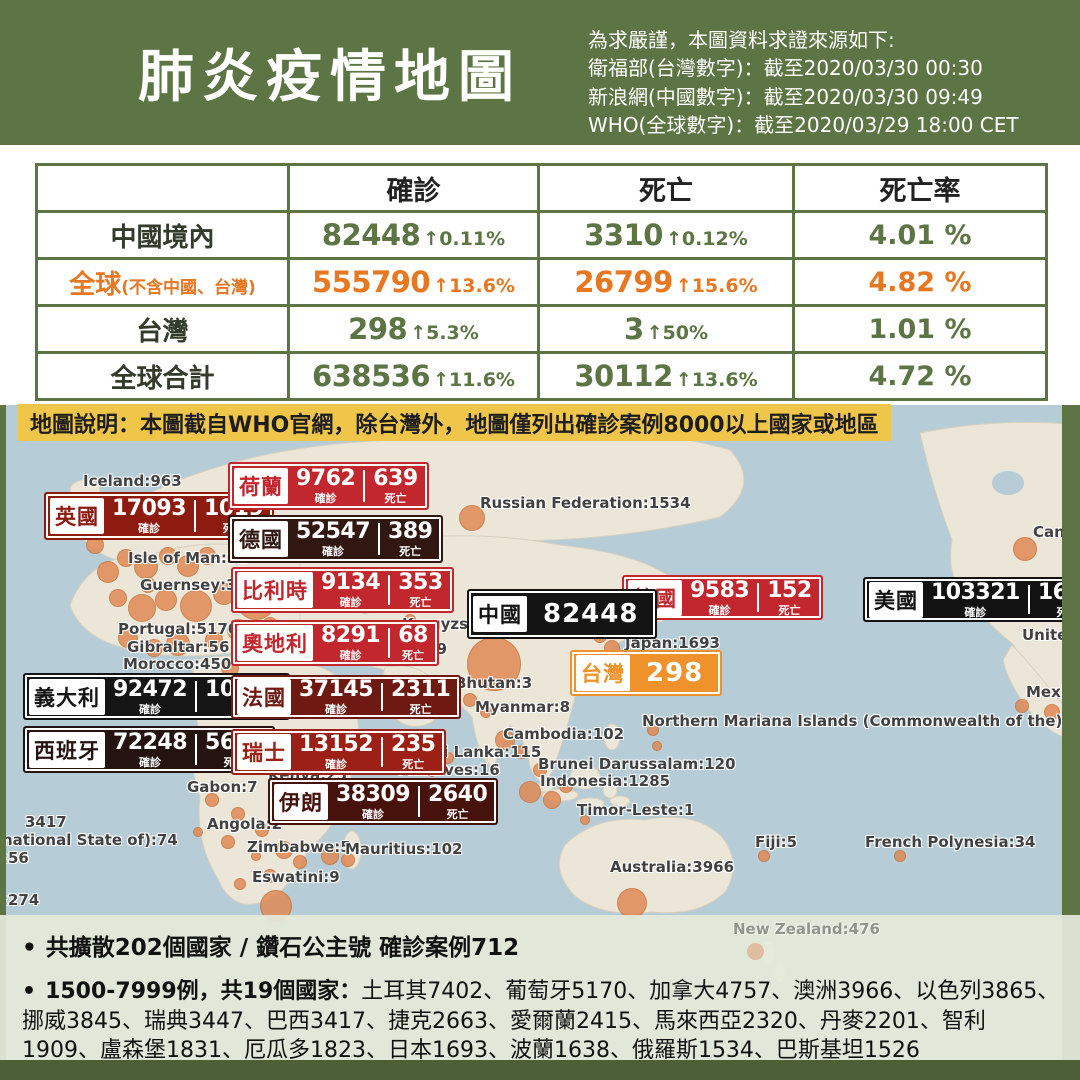  Describe the element at coordinates (67, 696) in the screenshot. I see `country-name: 義大利` at that location.